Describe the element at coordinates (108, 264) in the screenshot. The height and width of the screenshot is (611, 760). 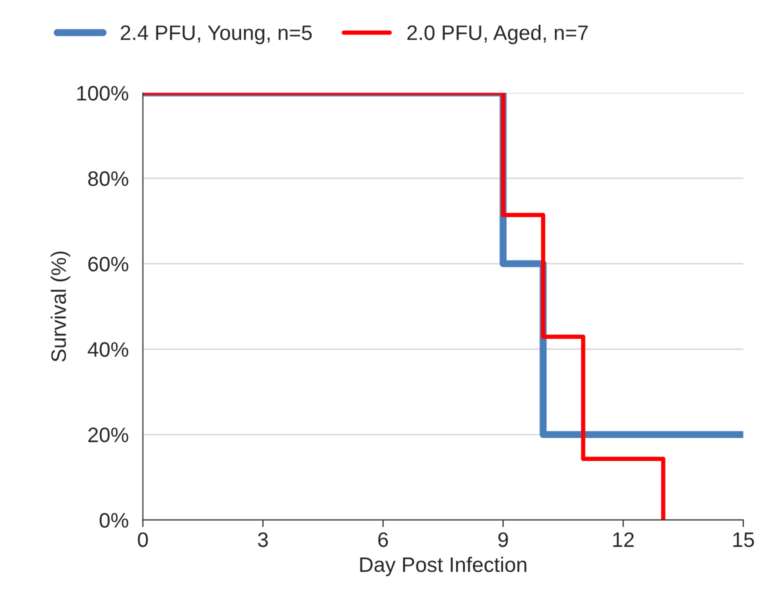
I see `y-tick-label: 60%` at that location.